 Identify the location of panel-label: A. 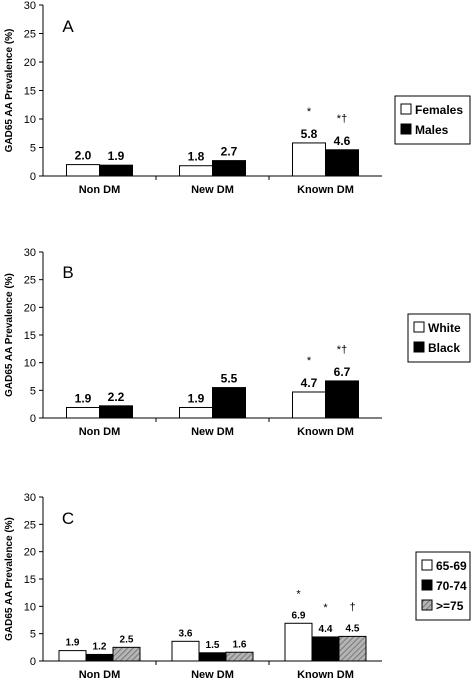
(68, 26).